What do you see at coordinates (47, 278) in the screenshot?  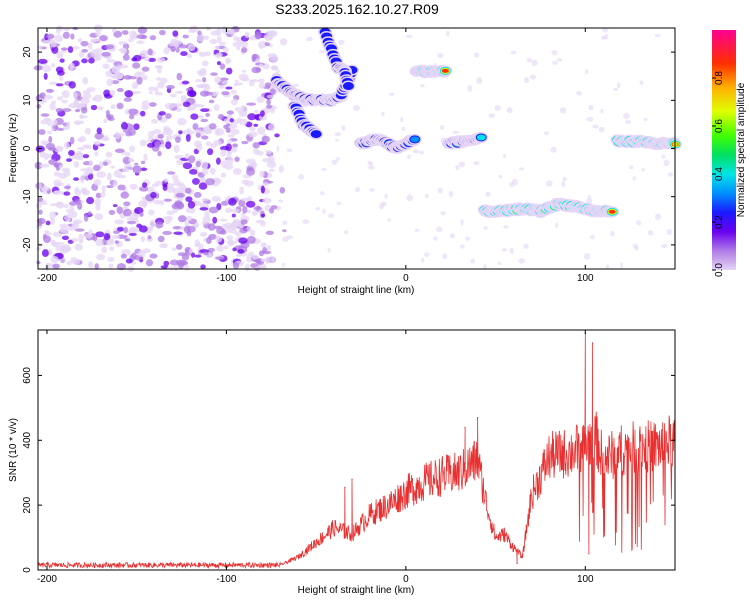 I see `x-tick-label: -200` at bounding box center [47, 278].